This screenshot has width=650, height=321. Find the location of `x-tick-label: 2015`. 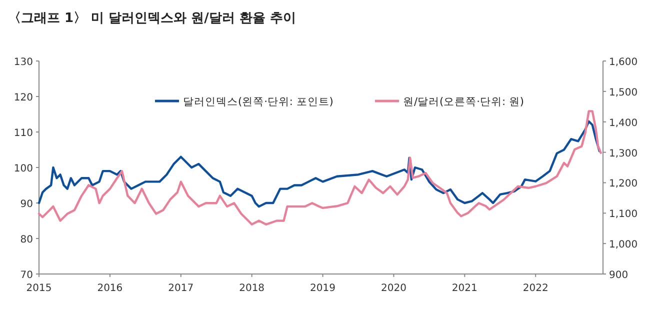

x-tick-label: 2015 is located at coordinates (39, 288).